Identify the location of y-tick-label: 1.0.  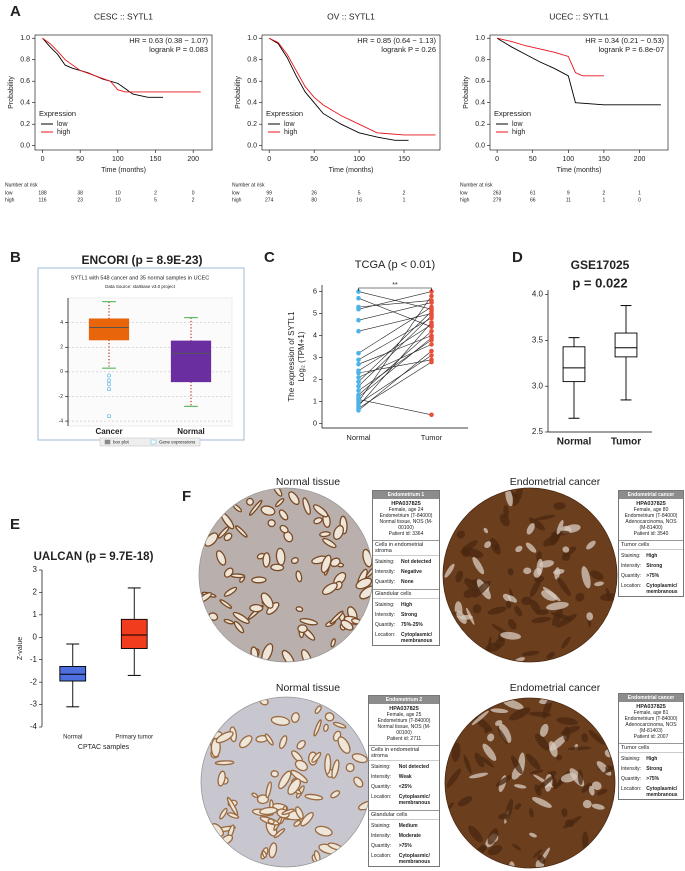
(480, 38).